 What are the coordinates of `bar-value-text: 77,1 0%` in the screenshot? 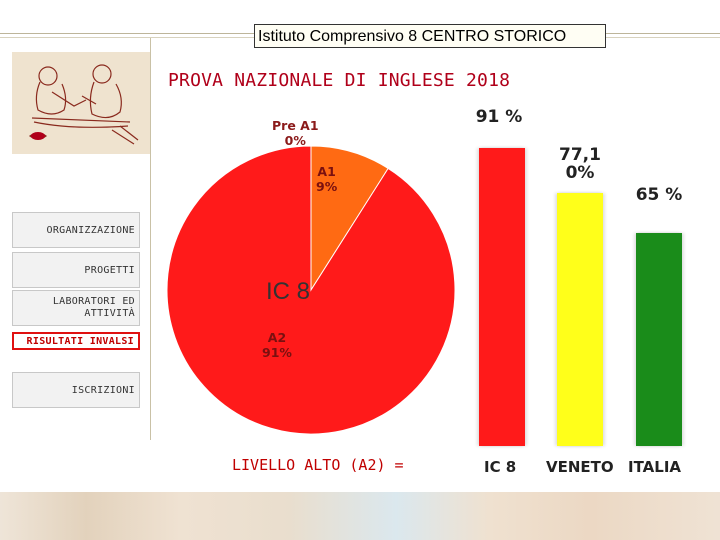 It's located at (580, 164).